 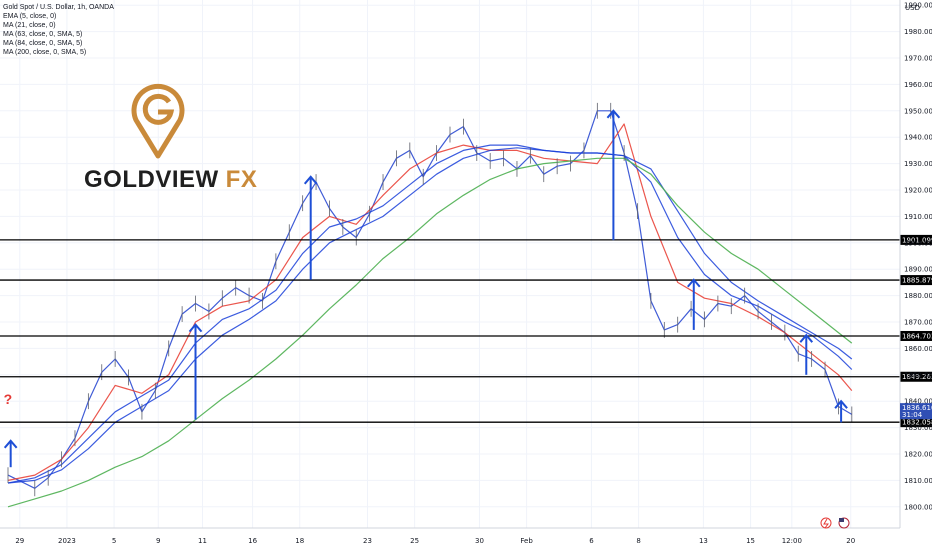 What do you see at coordinates (792, 541) in the screenshot?
I see `time-tick-label: 12:00` at bounding box center [792, 541].